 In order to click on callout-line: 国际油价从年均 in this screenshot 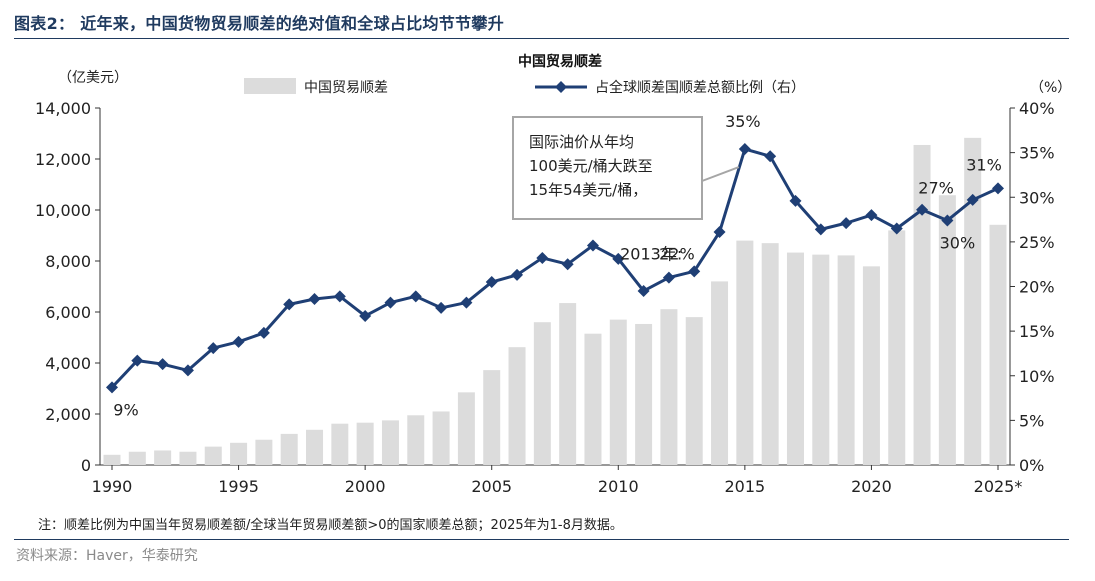, I will do `click(581, 142)`.